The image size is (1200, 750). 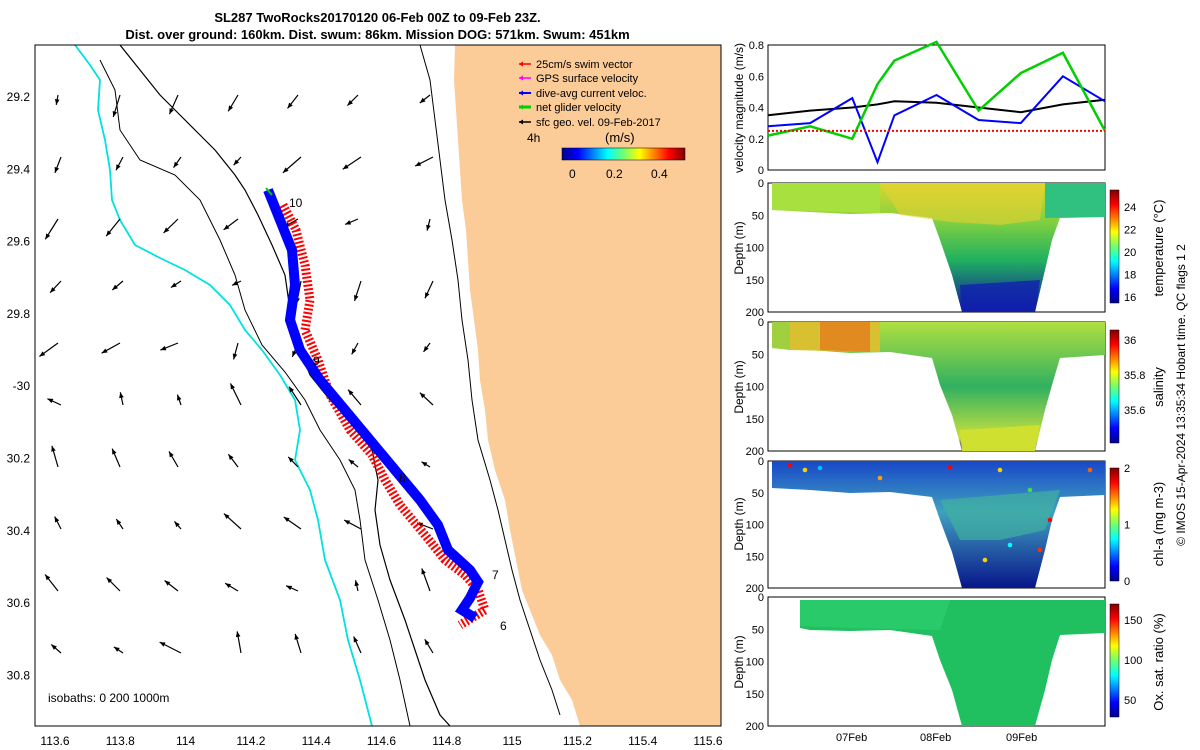 I want to click on temperature-yticks: 0 50 100 150 200 24 22 20 18 16, so click(x=941, y=248).